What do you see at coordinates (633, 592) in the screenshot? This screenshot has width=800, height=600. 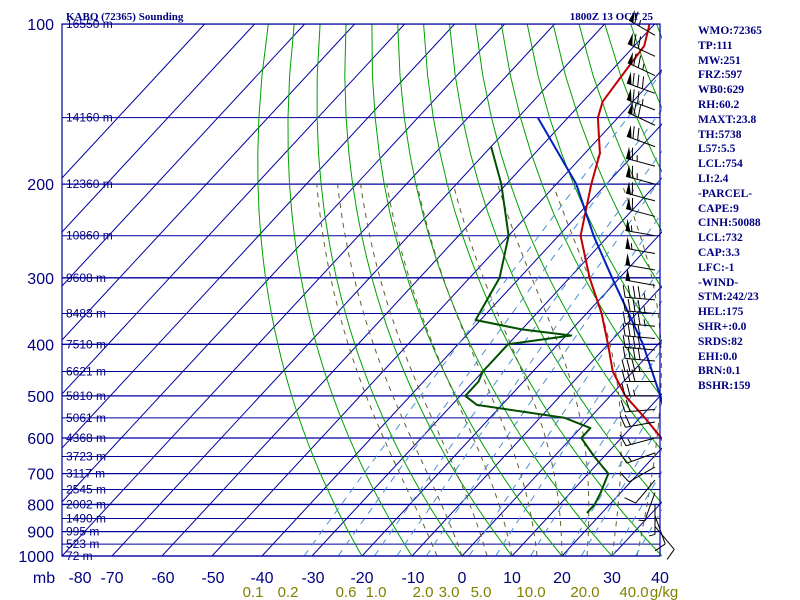 I see `mixing-ratio-label: 40.0` at bounding box center [633, 592].